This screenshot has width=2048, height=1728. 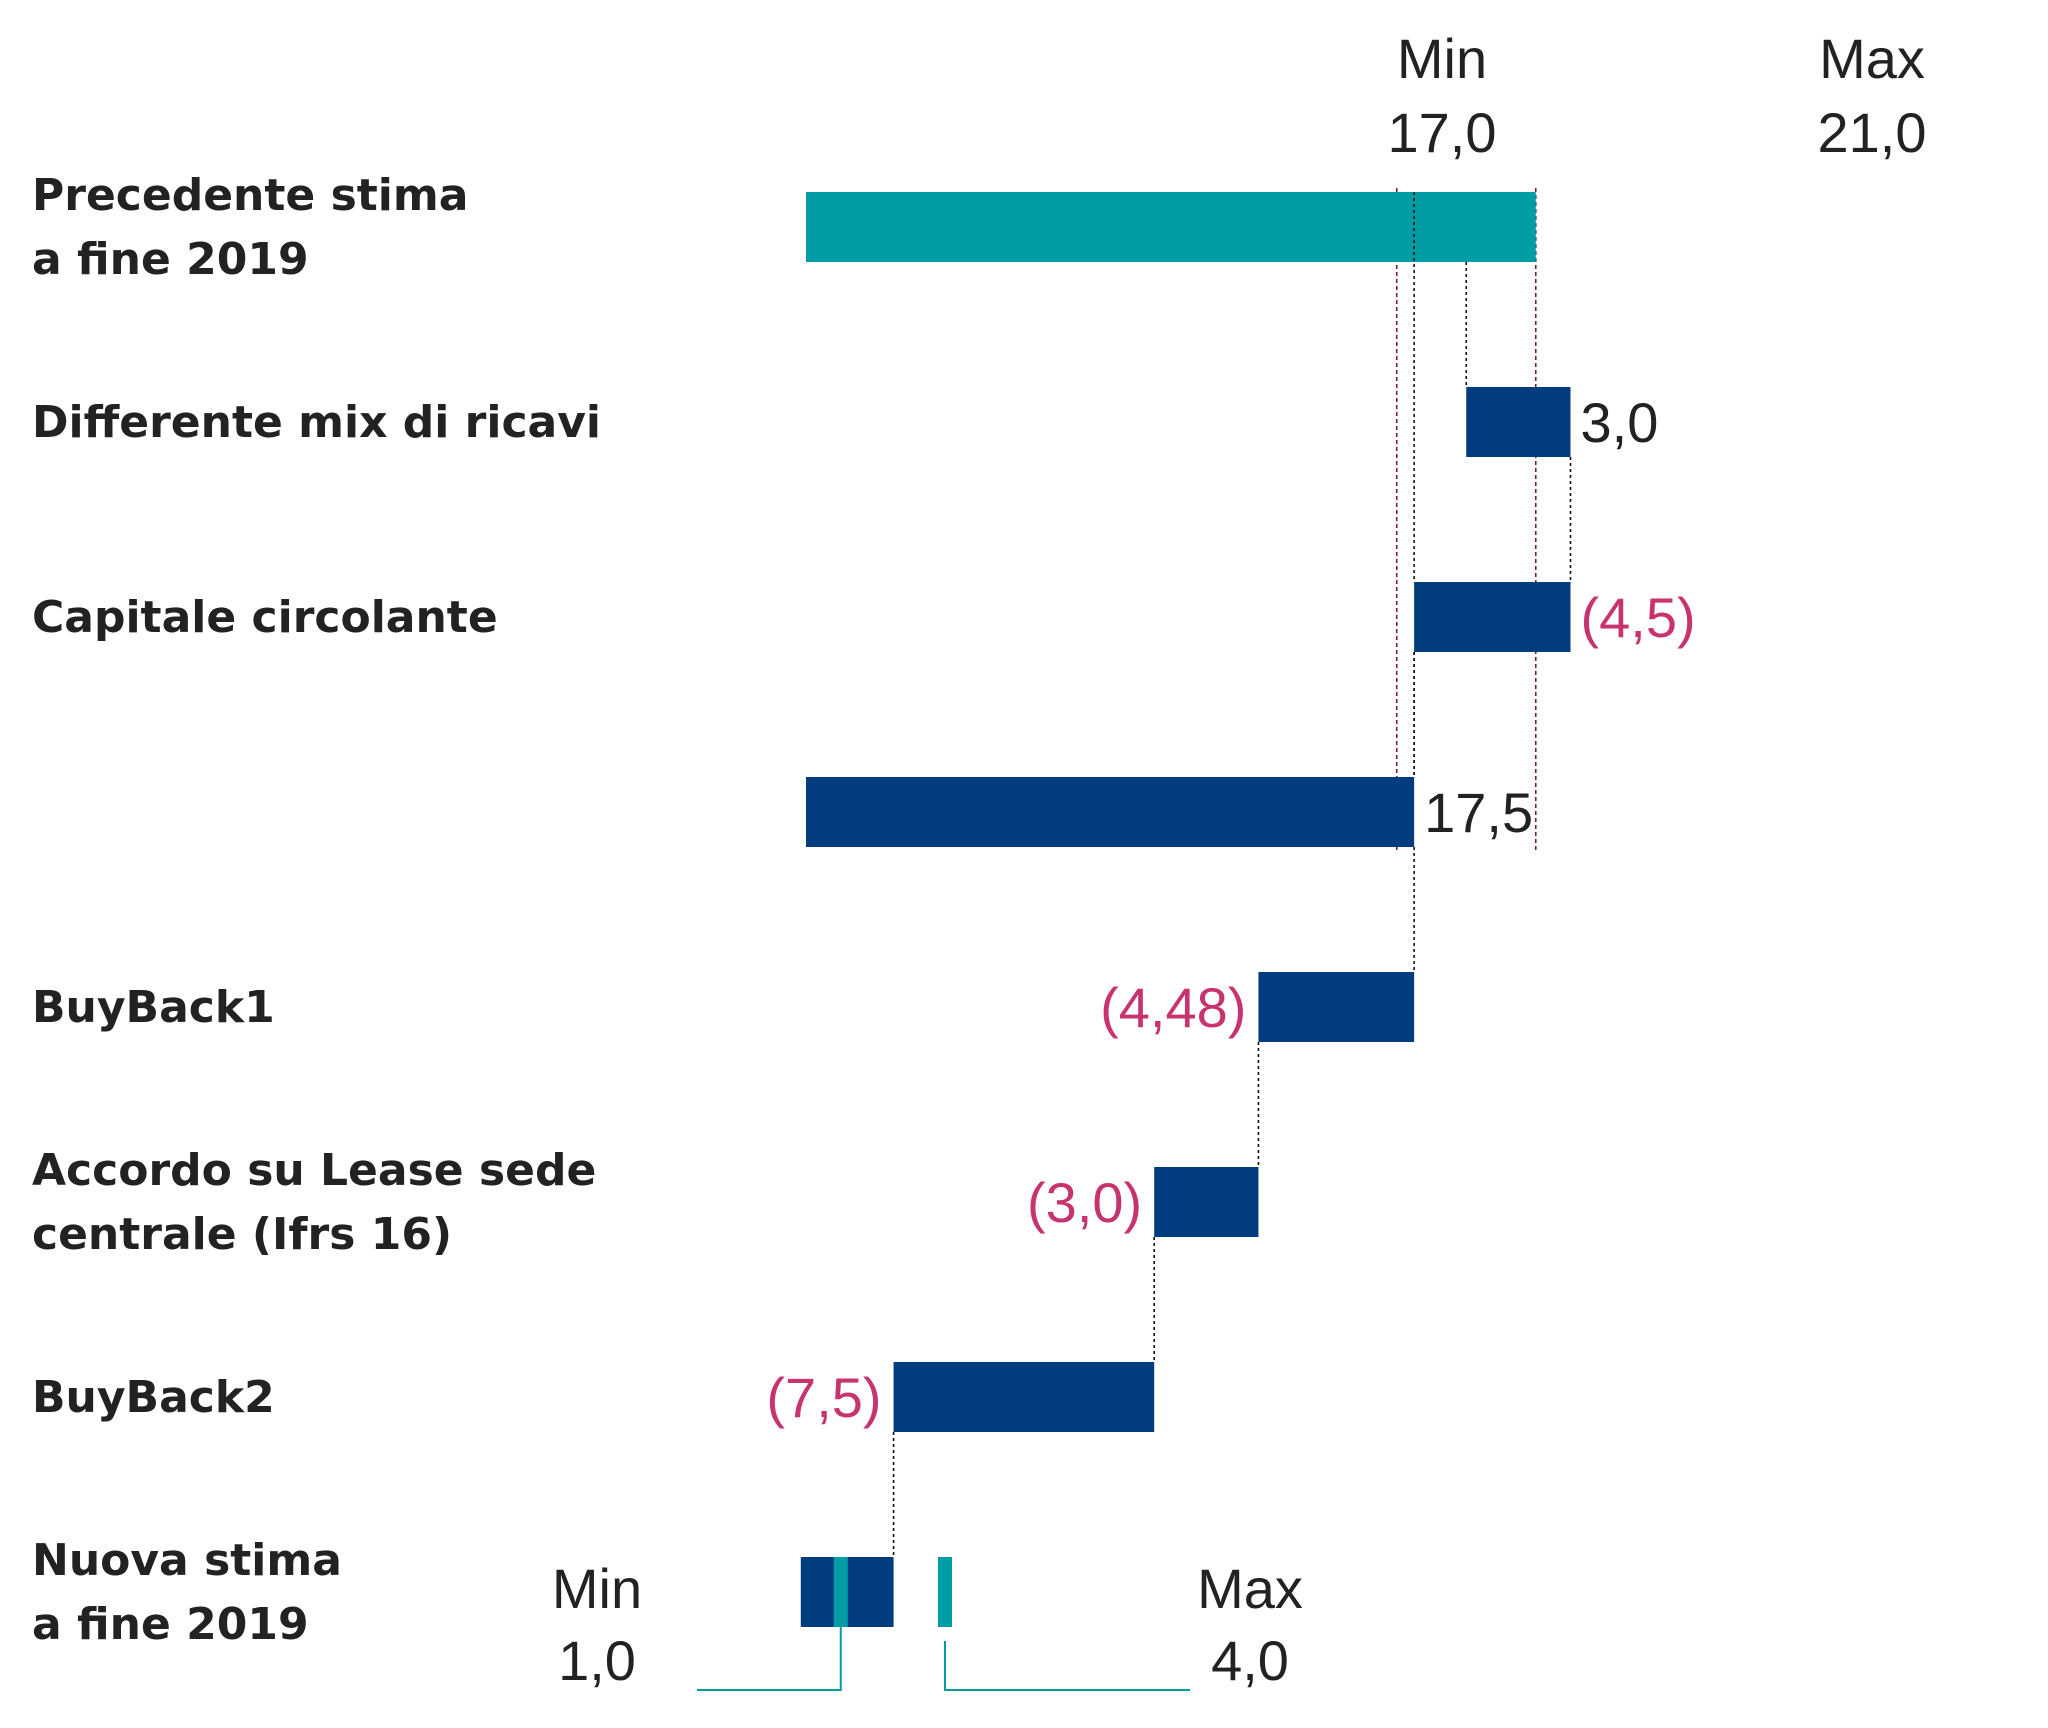 What do you see at coordinates (1872, 58) in the screenshot?
I see `header-max-label: Max` at bounding box center [1872, 58].